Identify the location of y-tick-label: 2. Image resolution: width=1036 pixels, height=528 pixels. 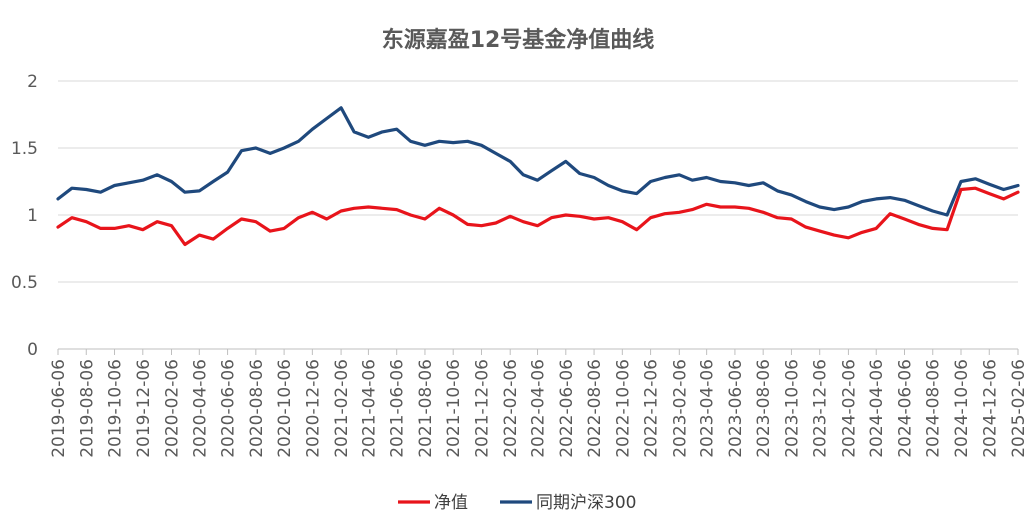
(32, 82).